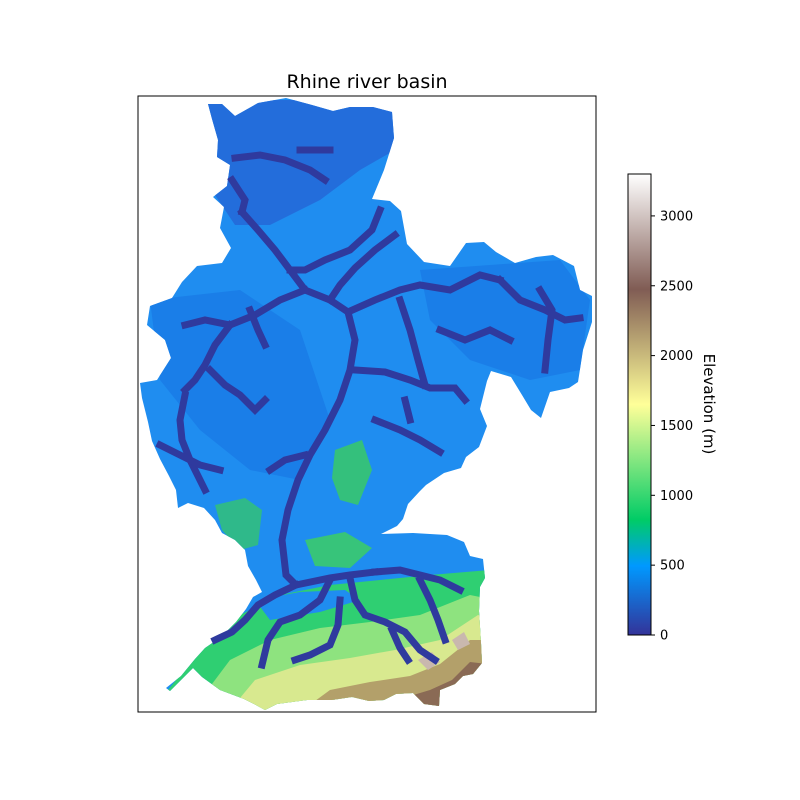  Describe the element at coordinates (709, 404) in the screenshot. I see `colorbar-label: Elevation (m)` at that location.